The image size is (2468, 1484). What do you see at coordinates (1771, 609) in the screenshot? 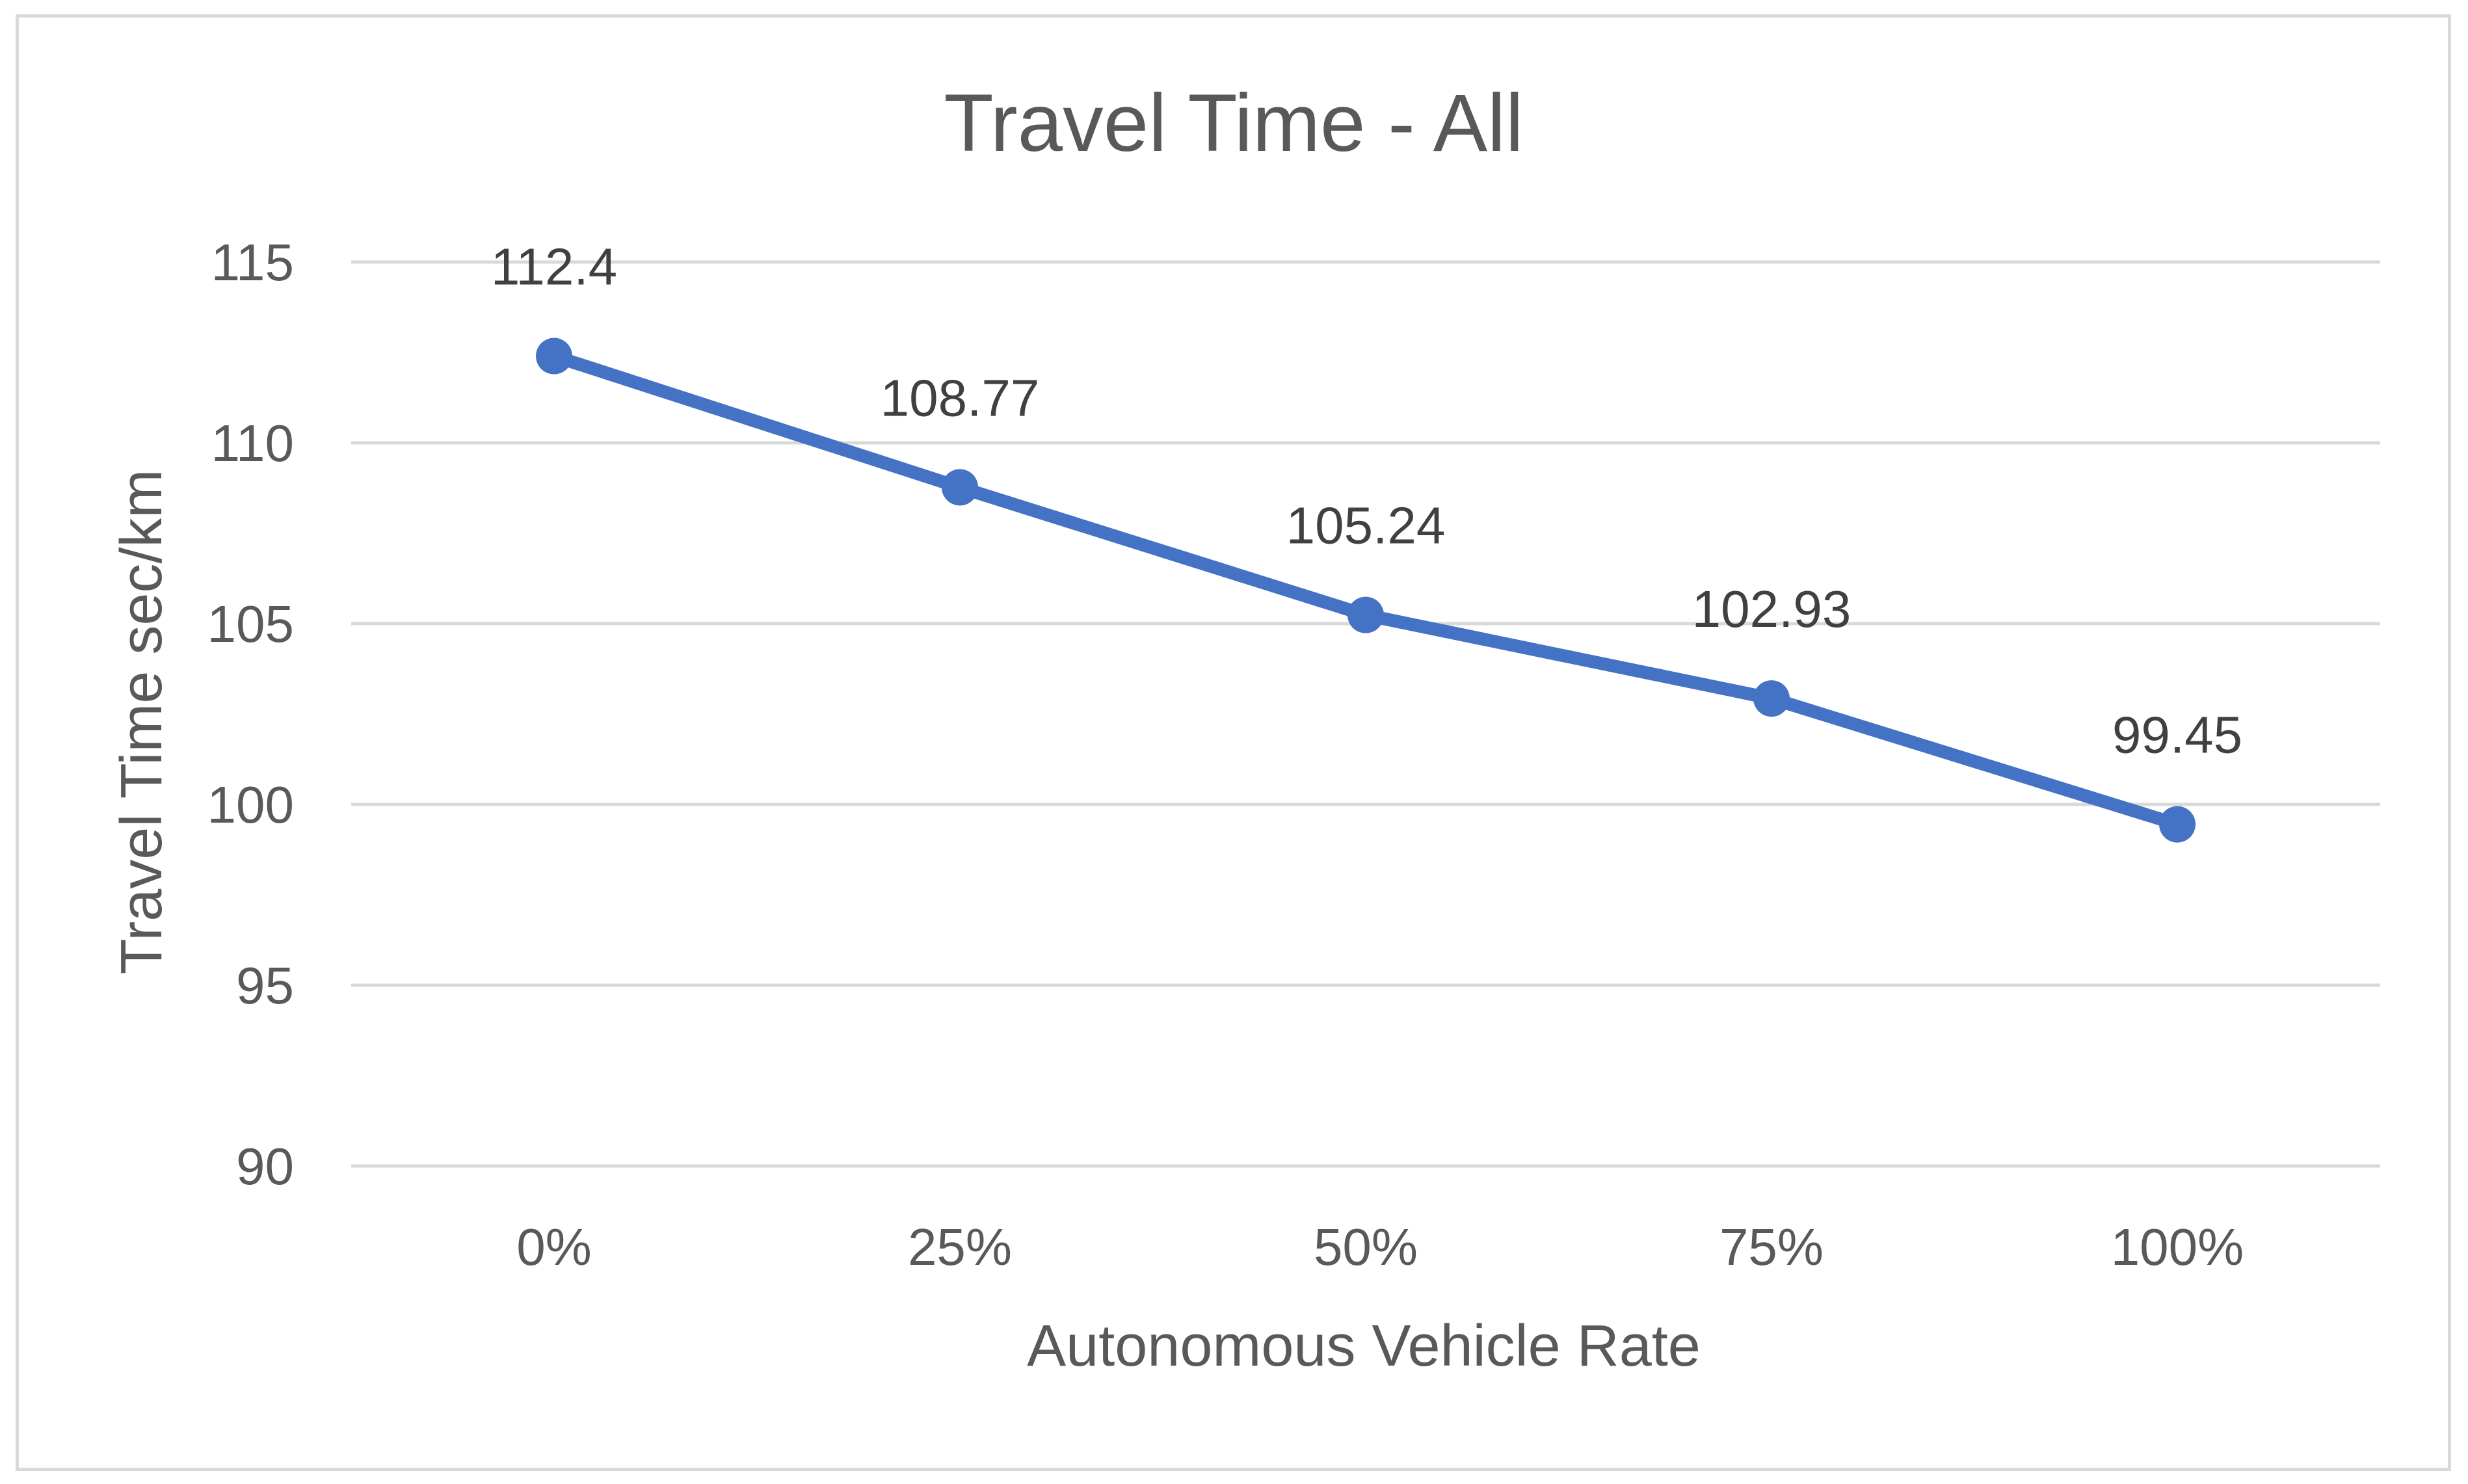
I see `data-label: 102.93` at bounding box center [1771, 609].